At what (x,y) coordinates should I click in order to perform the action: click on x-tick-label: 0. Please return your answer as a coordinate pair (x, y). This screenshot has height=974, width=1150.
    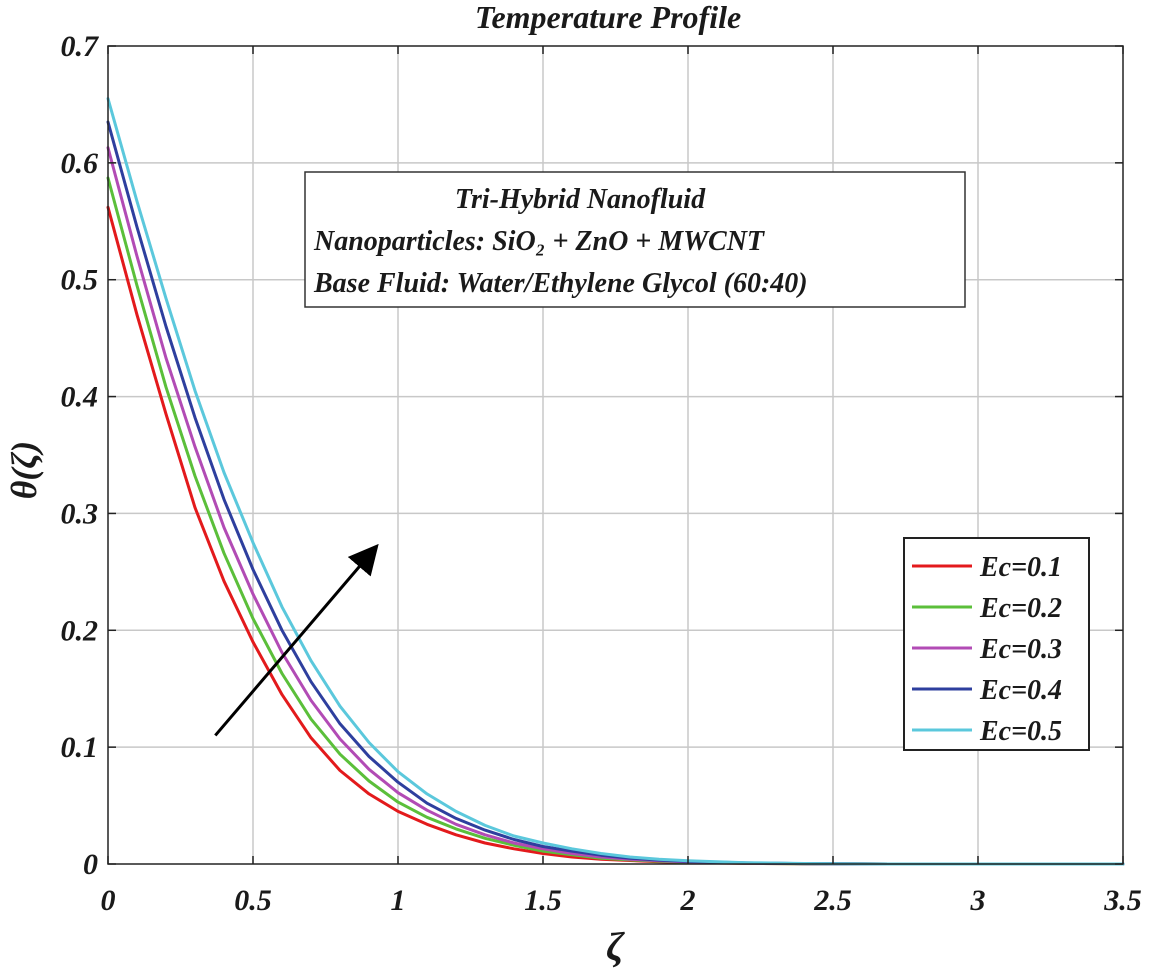
    Looking at the image, I should click on (108, 900).